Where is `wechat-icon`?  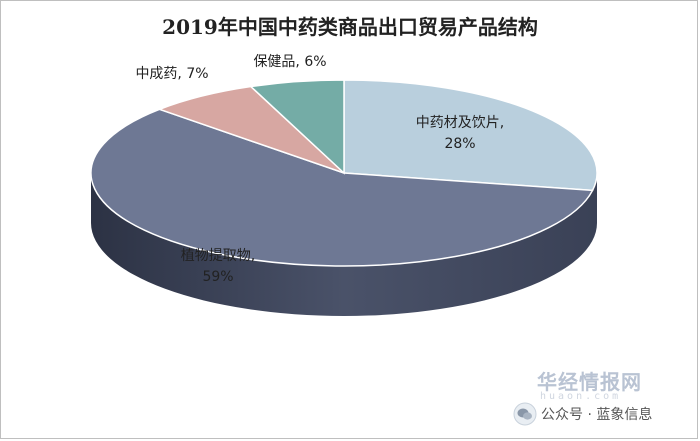
wechat-icon is located at coordinates (525, 414).